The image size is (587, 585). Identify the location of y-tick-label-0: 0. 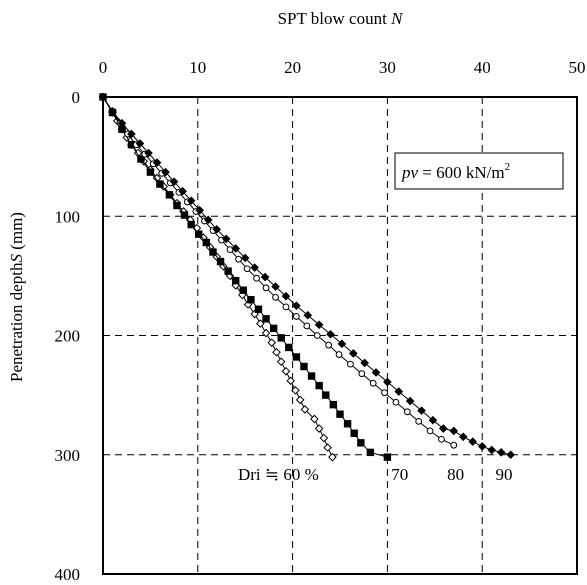
(76, 97).